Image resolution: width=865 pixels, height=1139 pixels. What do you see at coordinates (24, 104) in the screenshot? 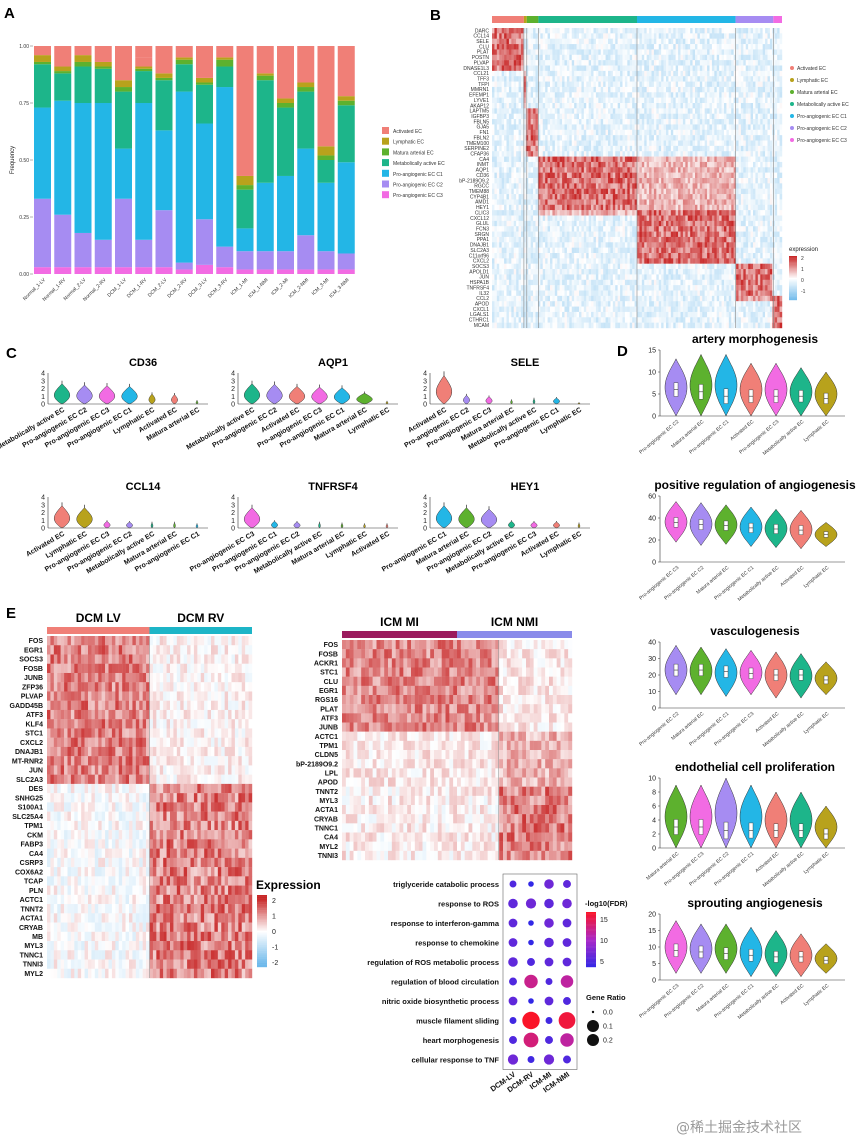
I see `y-tick-label: 0.75` at bounding box center [24, 104].